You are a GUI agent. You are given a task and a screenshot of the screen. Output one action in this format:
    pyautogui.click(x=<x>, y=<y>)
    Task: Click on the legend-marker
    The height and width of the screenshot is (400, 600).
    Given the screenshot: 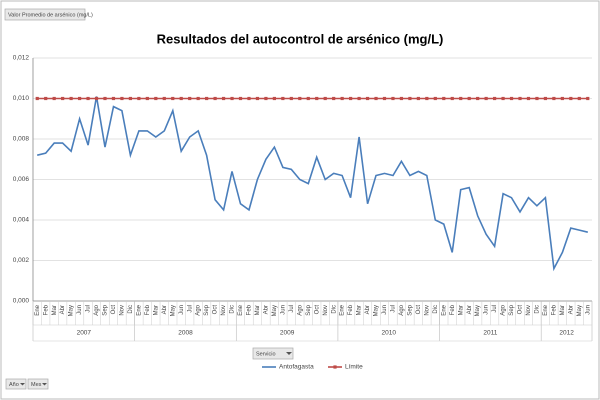 What is the action you would take?
    pyautogui.click(x=335, y=367)
    